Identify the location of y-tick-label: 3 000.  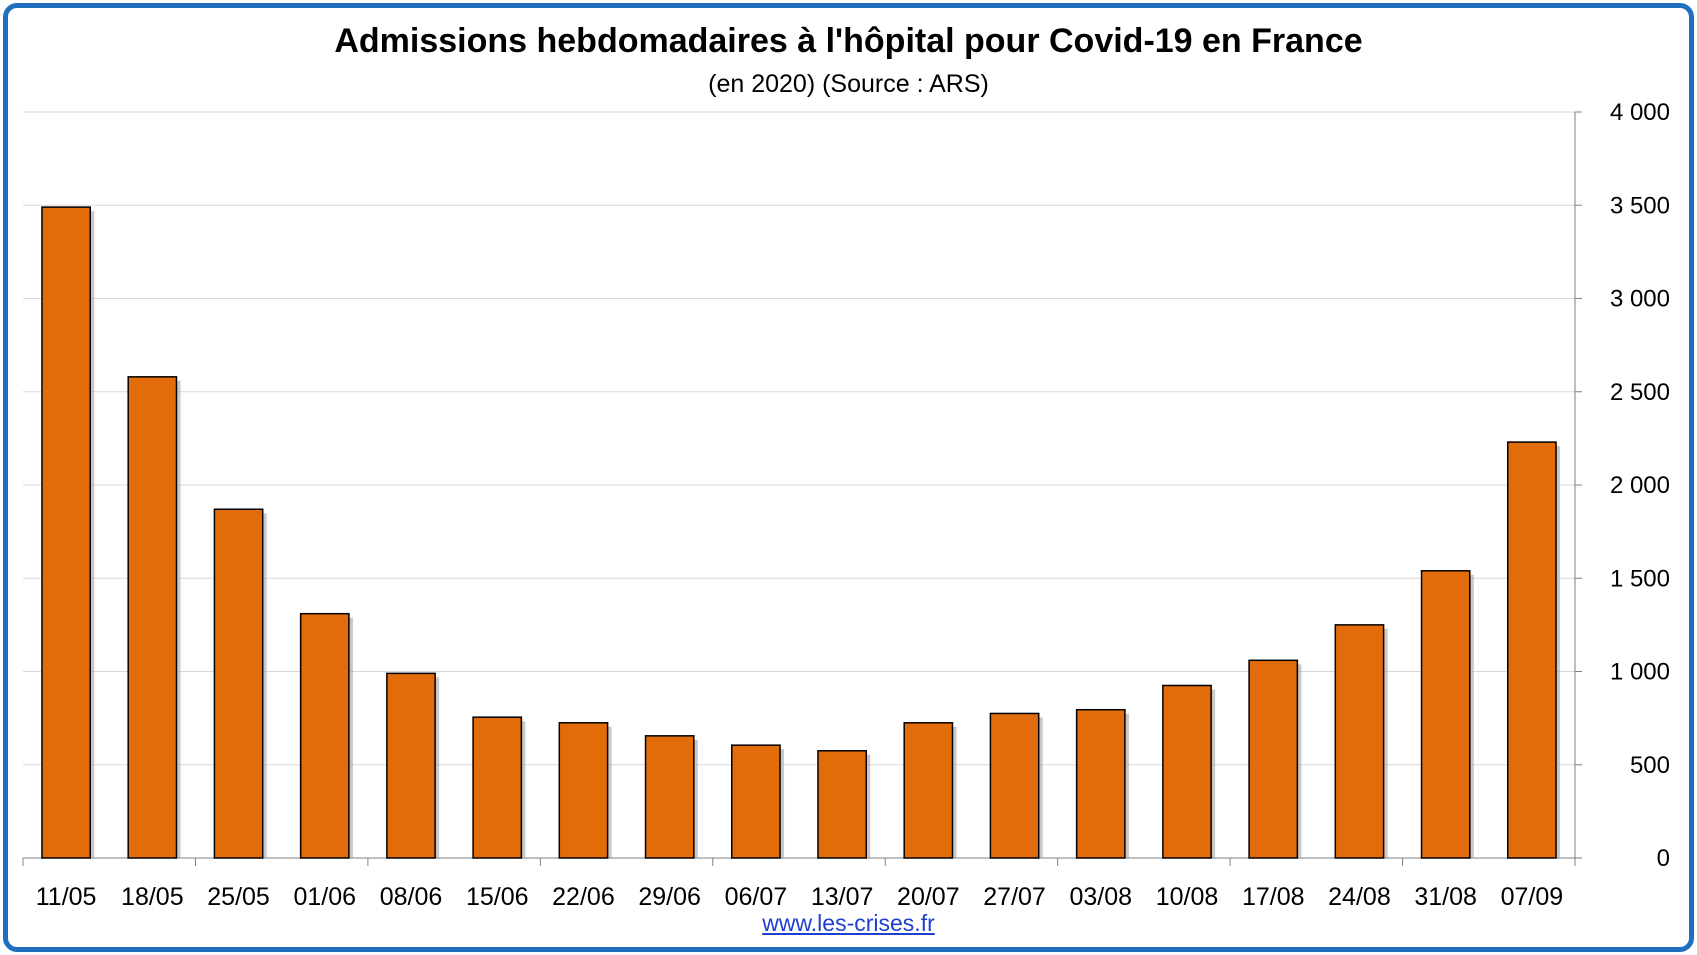
(1640, 299).